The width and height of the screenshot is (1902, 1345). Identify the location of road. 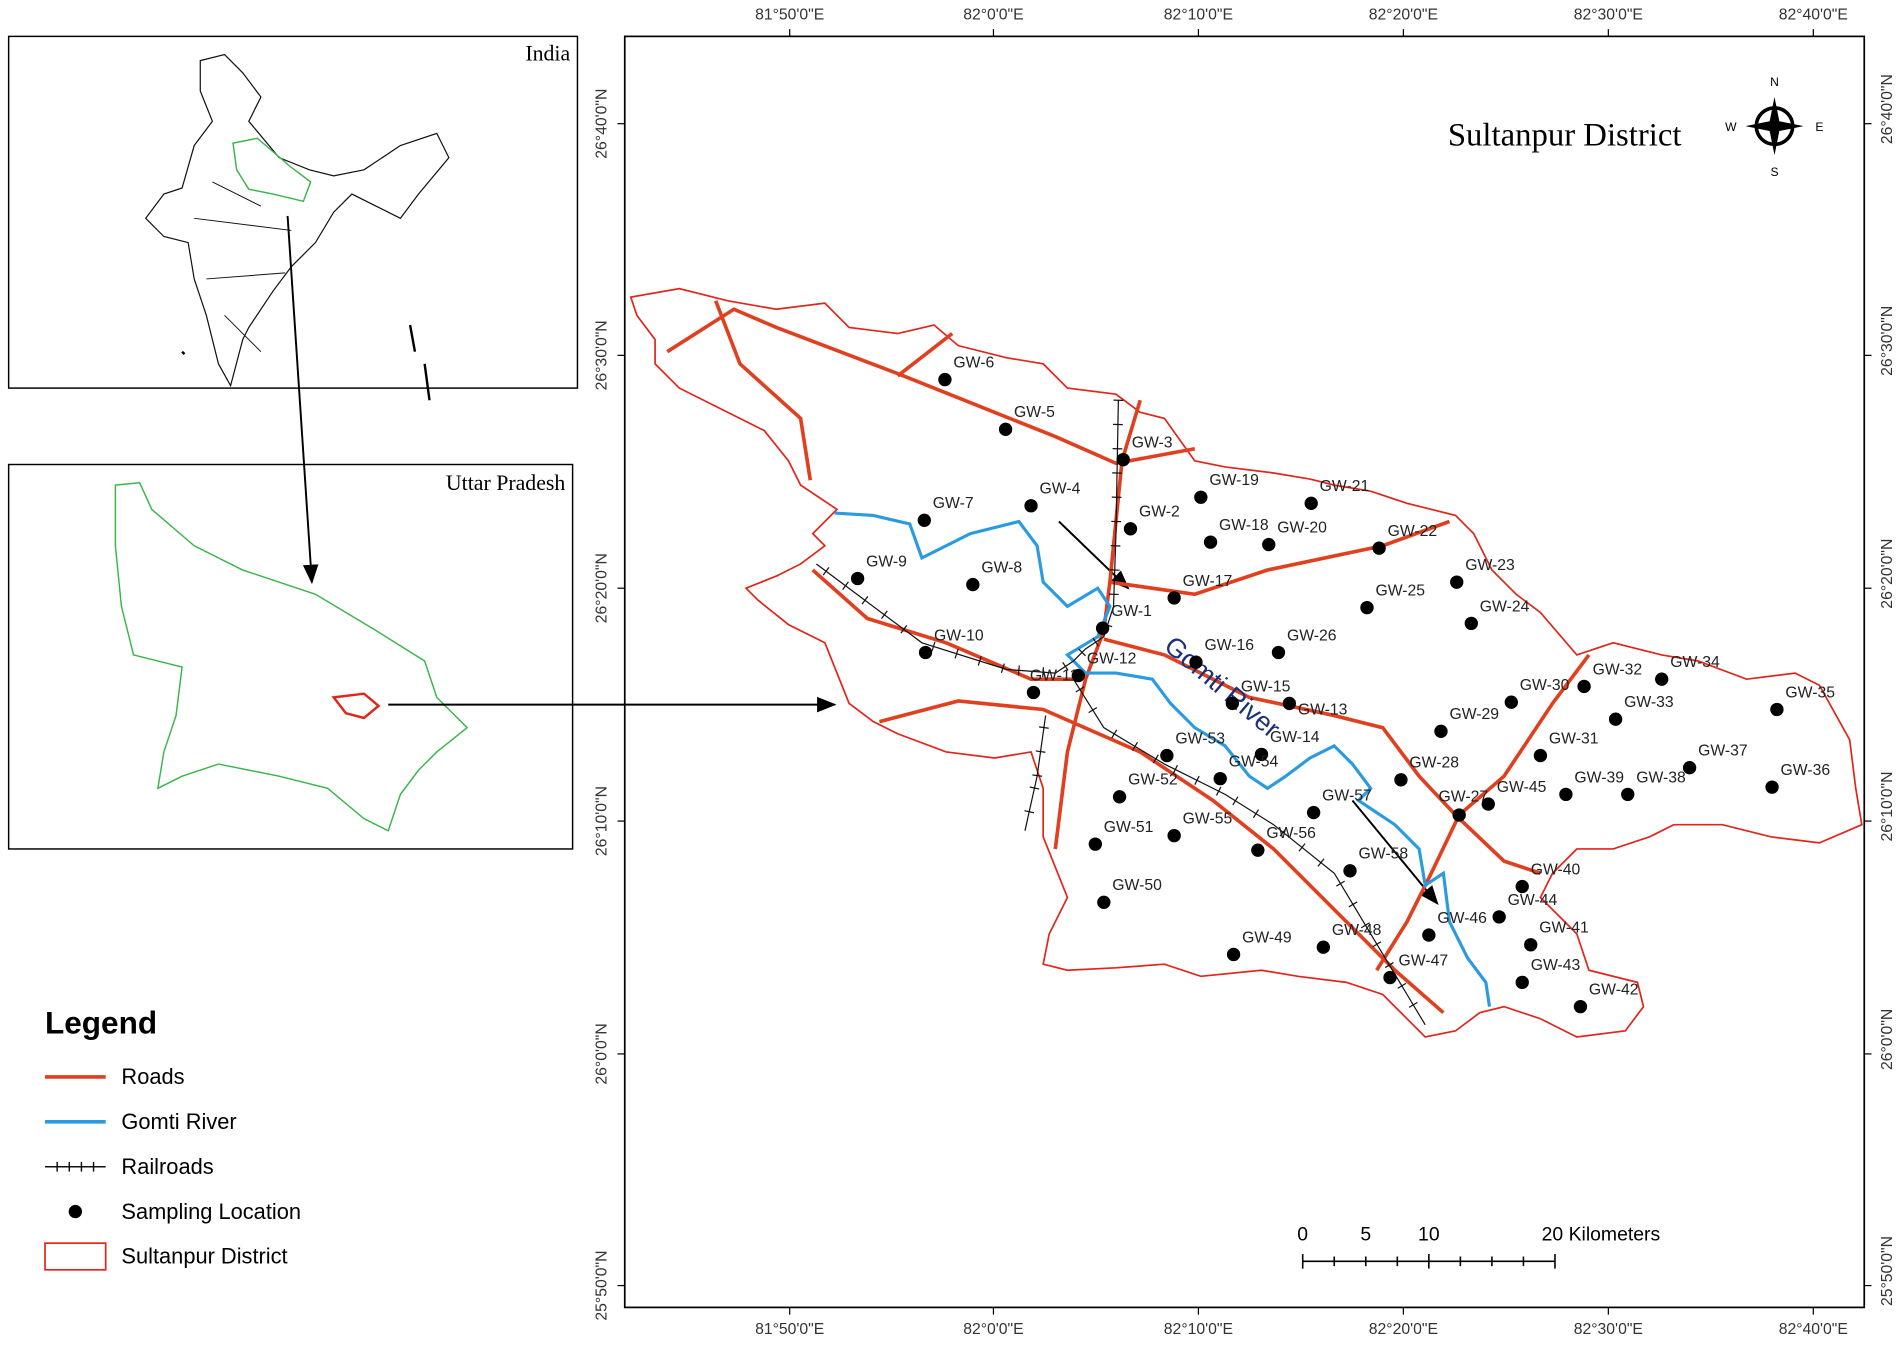
(1322, 756).